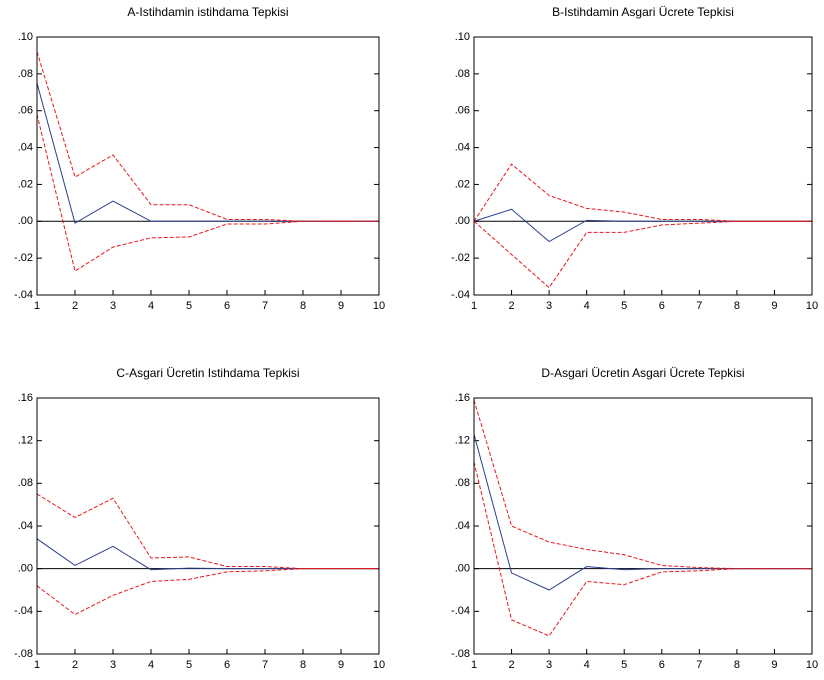 Image resolution: width=824 pixels, height=680 pixels. Describe the element at coordinates (642, 373) in the screenshot. I see `chart-title: D-Asgari Ücretin Asgari Ücrete Tepkisi` at that location.